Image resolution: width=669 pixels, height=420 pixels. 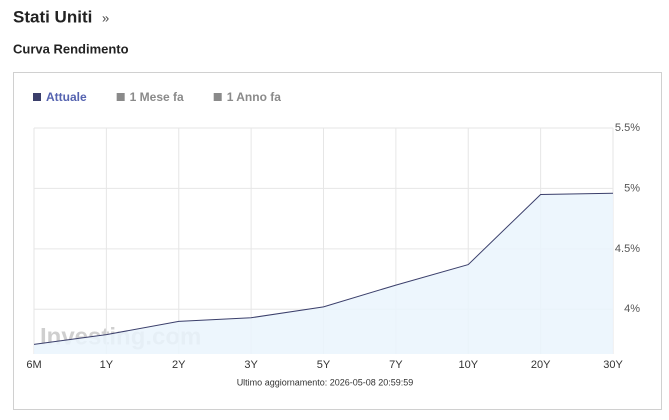 I want to click on y-tick-label: 4%, so click(x=632, y=309).